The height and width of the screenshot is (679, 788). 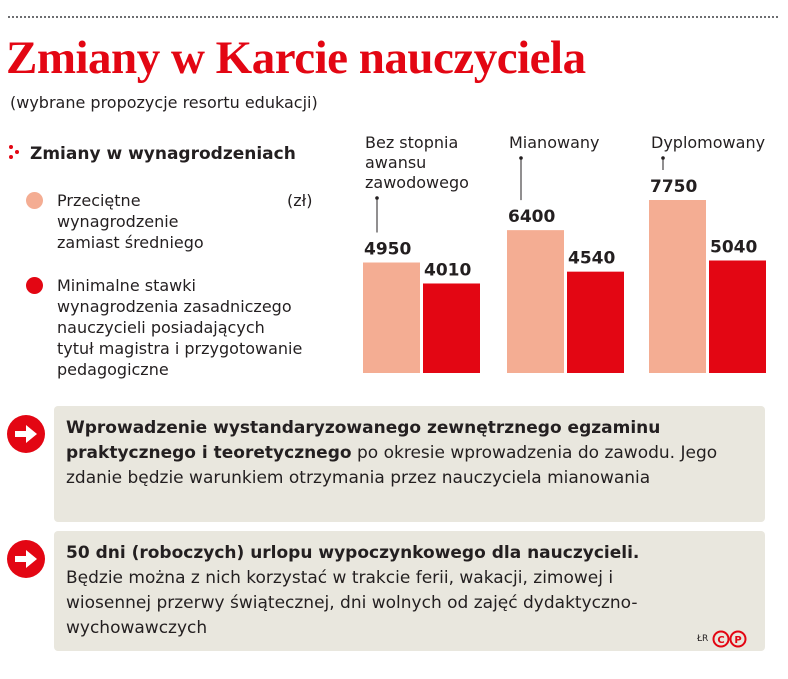 I want to click on page-title: Zmiany w Karcie nauczyciela, so click(x=296, y=58).